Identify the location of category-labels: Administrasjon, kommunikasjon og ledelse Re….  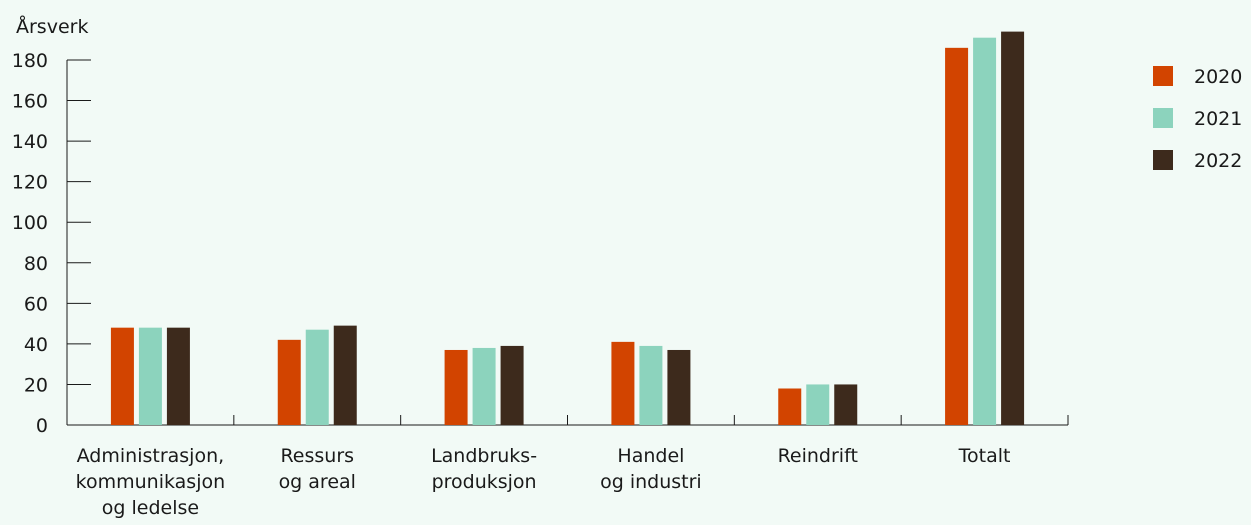
(543, 482).